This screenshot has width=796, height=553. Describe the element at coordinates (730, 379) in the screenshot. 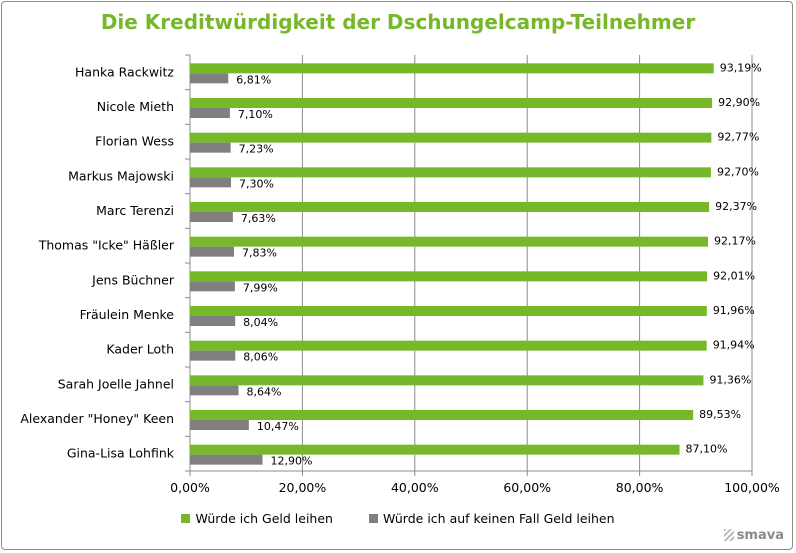

I see `data-label: 91,36%` at that location.